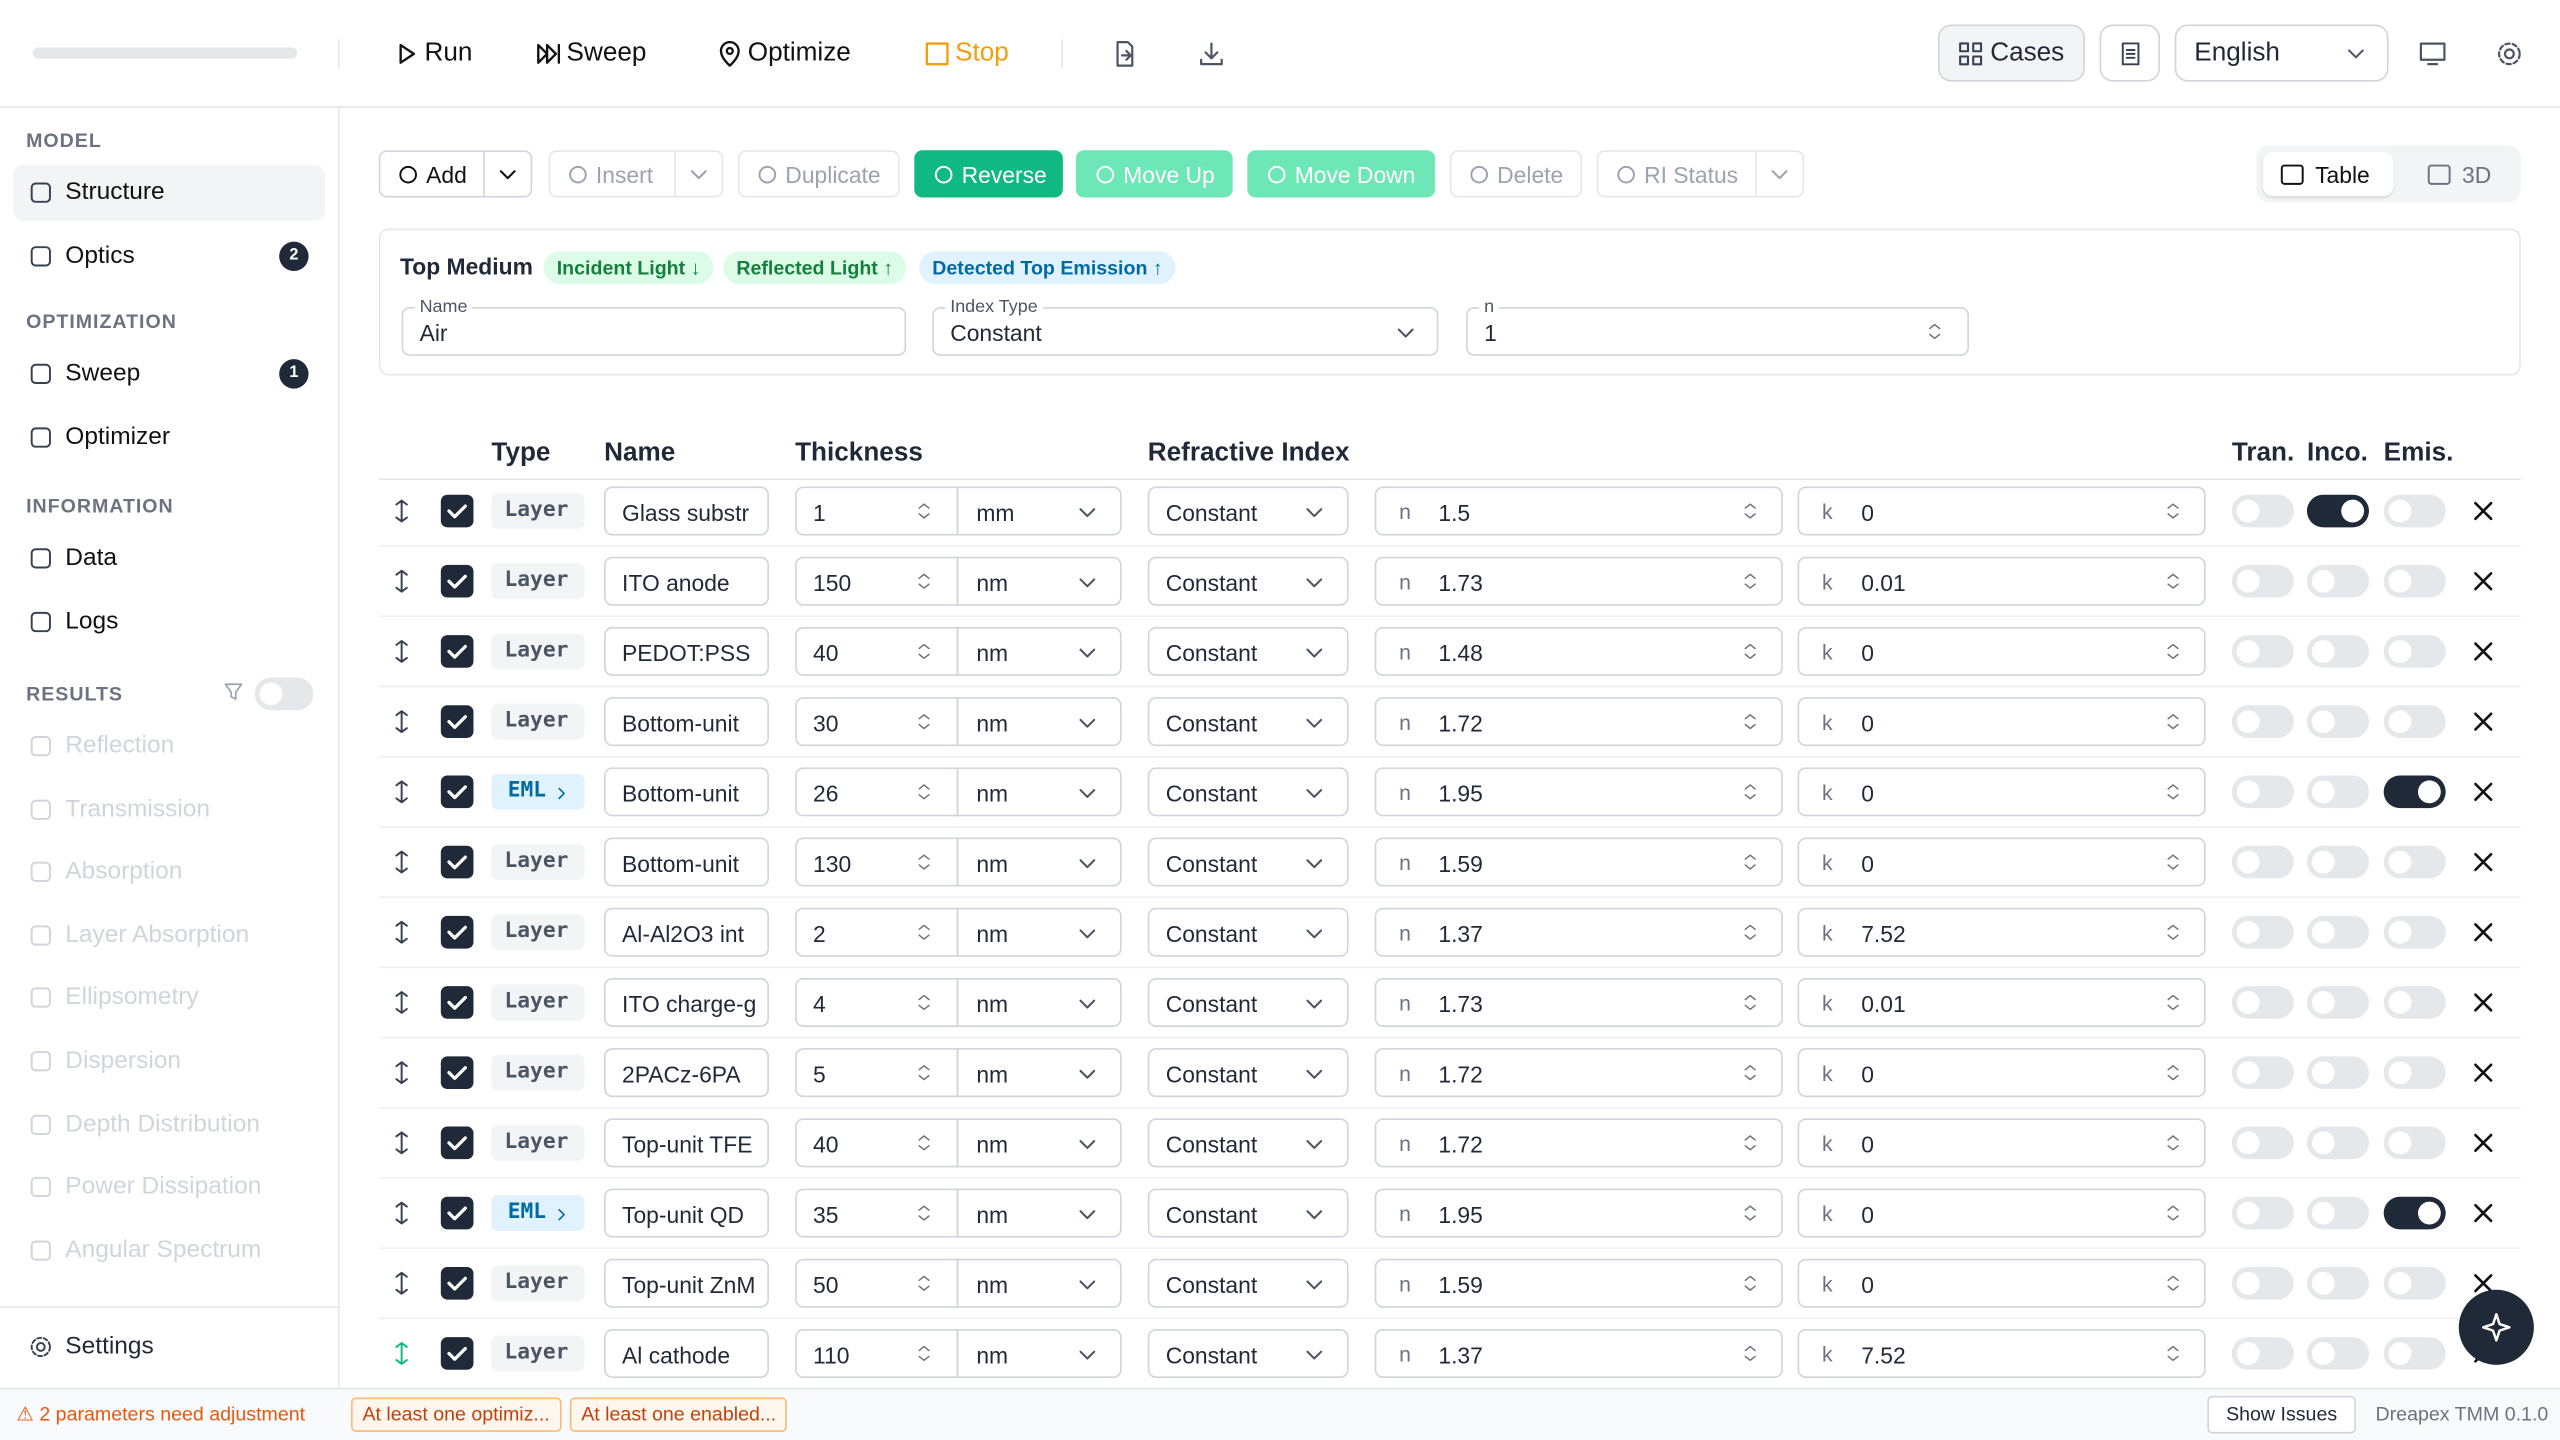 The width and height of the screenshot is (2560, 1440). What do you see at coordinates (982, 53) in the screenshot?
I see `stop-button: Stop` at bounding box center [982, 53].